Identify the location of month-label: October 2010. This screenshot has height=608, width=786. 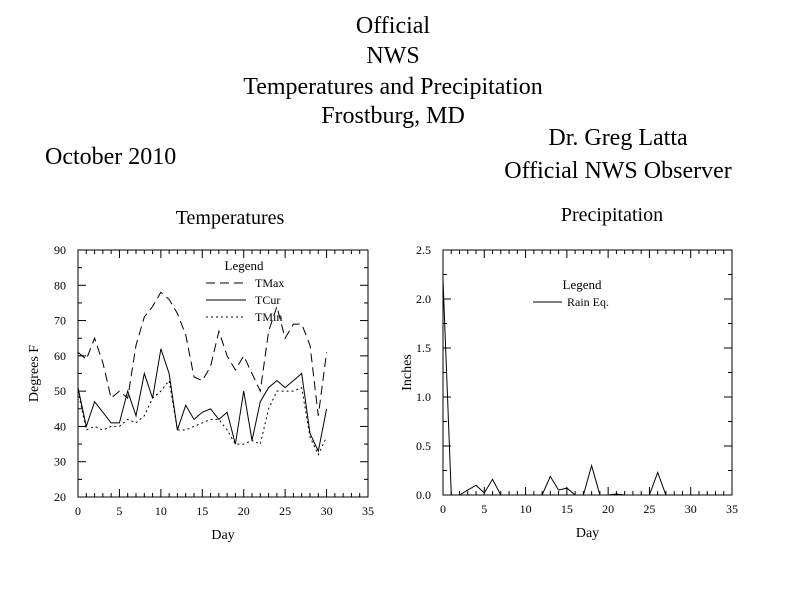
(111, 157).